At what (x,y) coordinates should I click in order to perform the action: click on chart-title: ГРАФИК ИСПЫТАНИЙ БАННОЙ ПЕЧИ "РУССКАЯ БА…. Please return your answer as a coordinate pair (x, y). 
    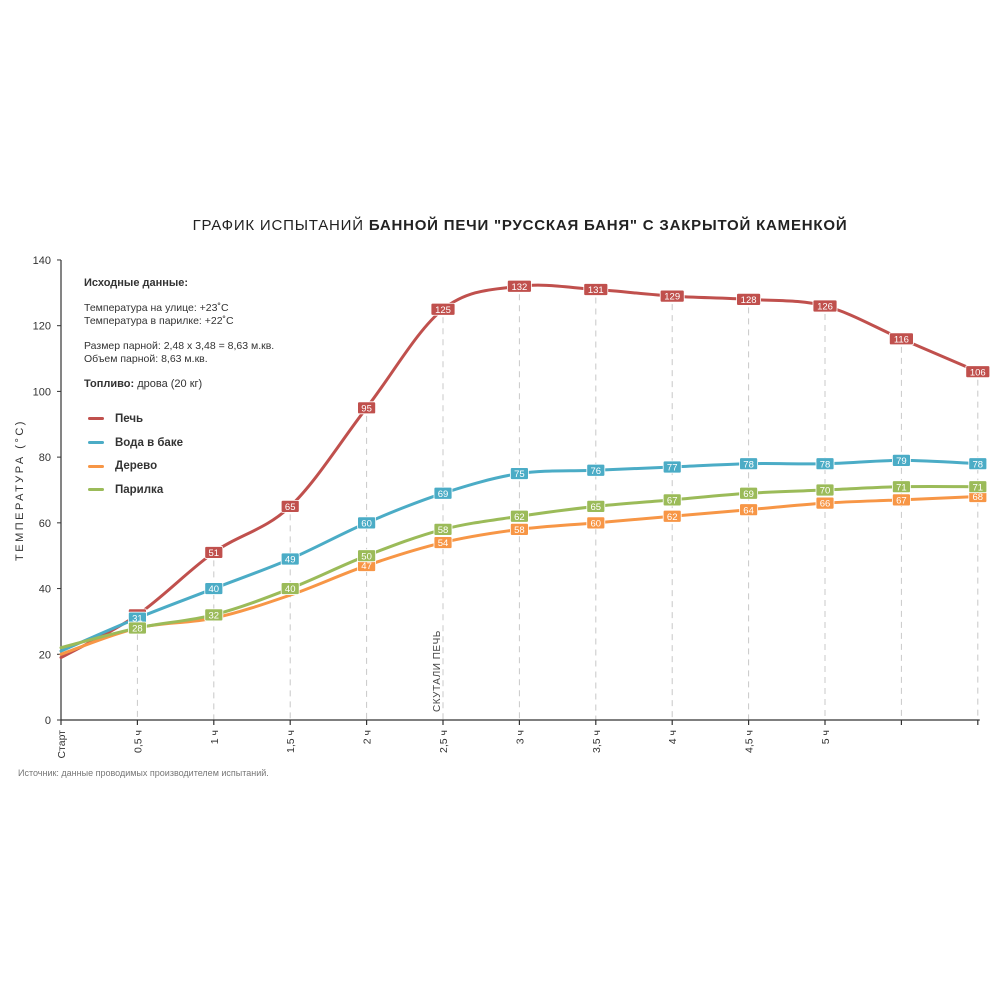
    Looking at the image, I should click on (500, 225).